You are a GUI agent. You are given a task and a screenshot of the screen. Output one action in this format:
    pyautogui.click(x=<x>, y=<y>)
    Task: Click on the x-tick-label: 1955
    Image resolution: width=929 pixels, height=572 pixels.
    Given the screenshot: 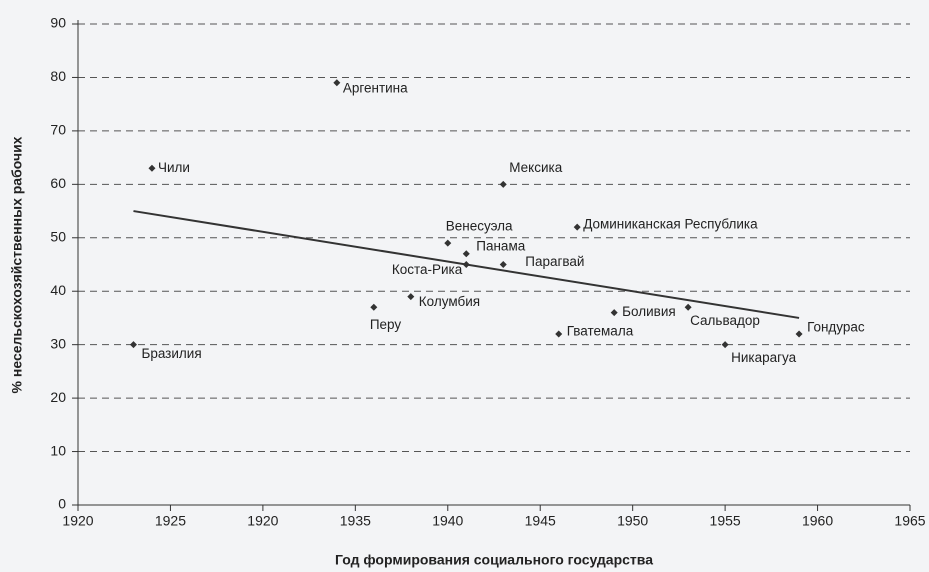 What is the action you would take?
    pyautogui.click(x=725, y=521)
    